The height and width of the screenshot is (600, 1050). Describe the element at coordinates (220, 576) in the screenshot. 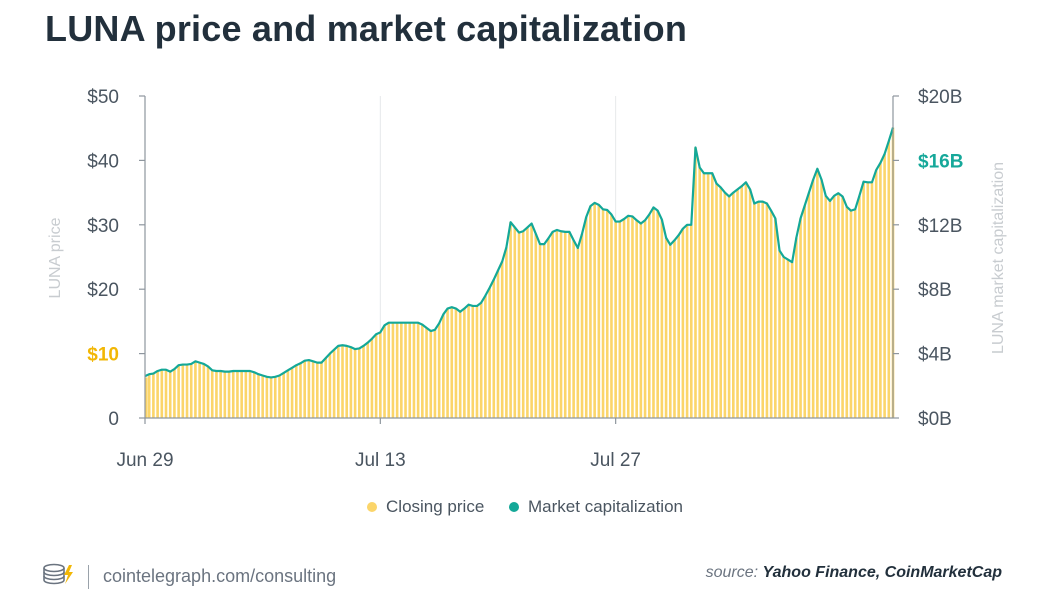

I see `footer-site-link: cointelegraph.com/consulting` at that location.